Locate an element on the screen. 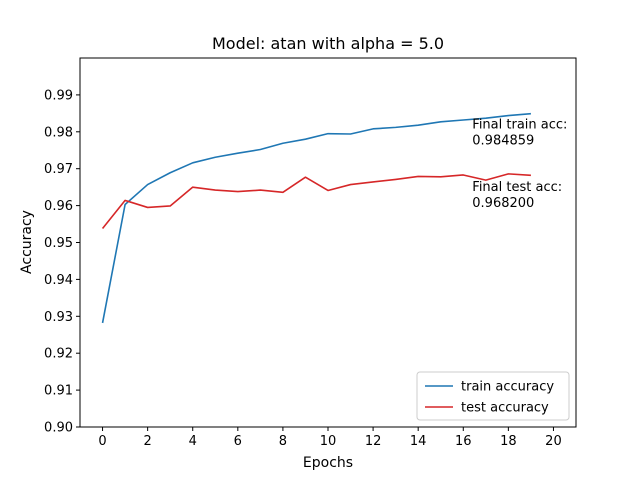 The image size is (640, 480). x-tick-label: 20 is located at coordinates (553, 441).